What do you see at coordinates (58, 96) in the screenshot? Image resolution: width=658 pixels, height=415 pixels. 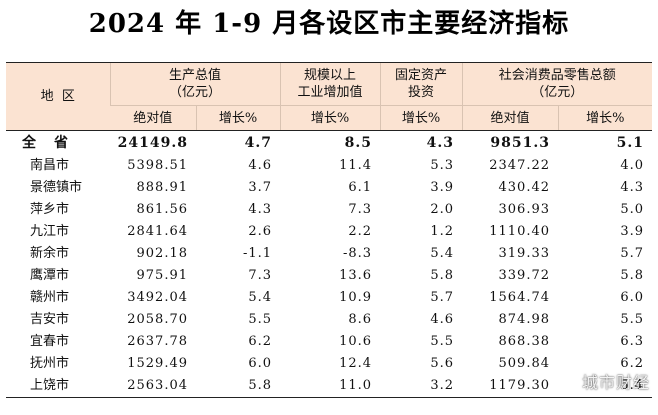 I see `header-region: 地 区` at bounding box center [58, 96].